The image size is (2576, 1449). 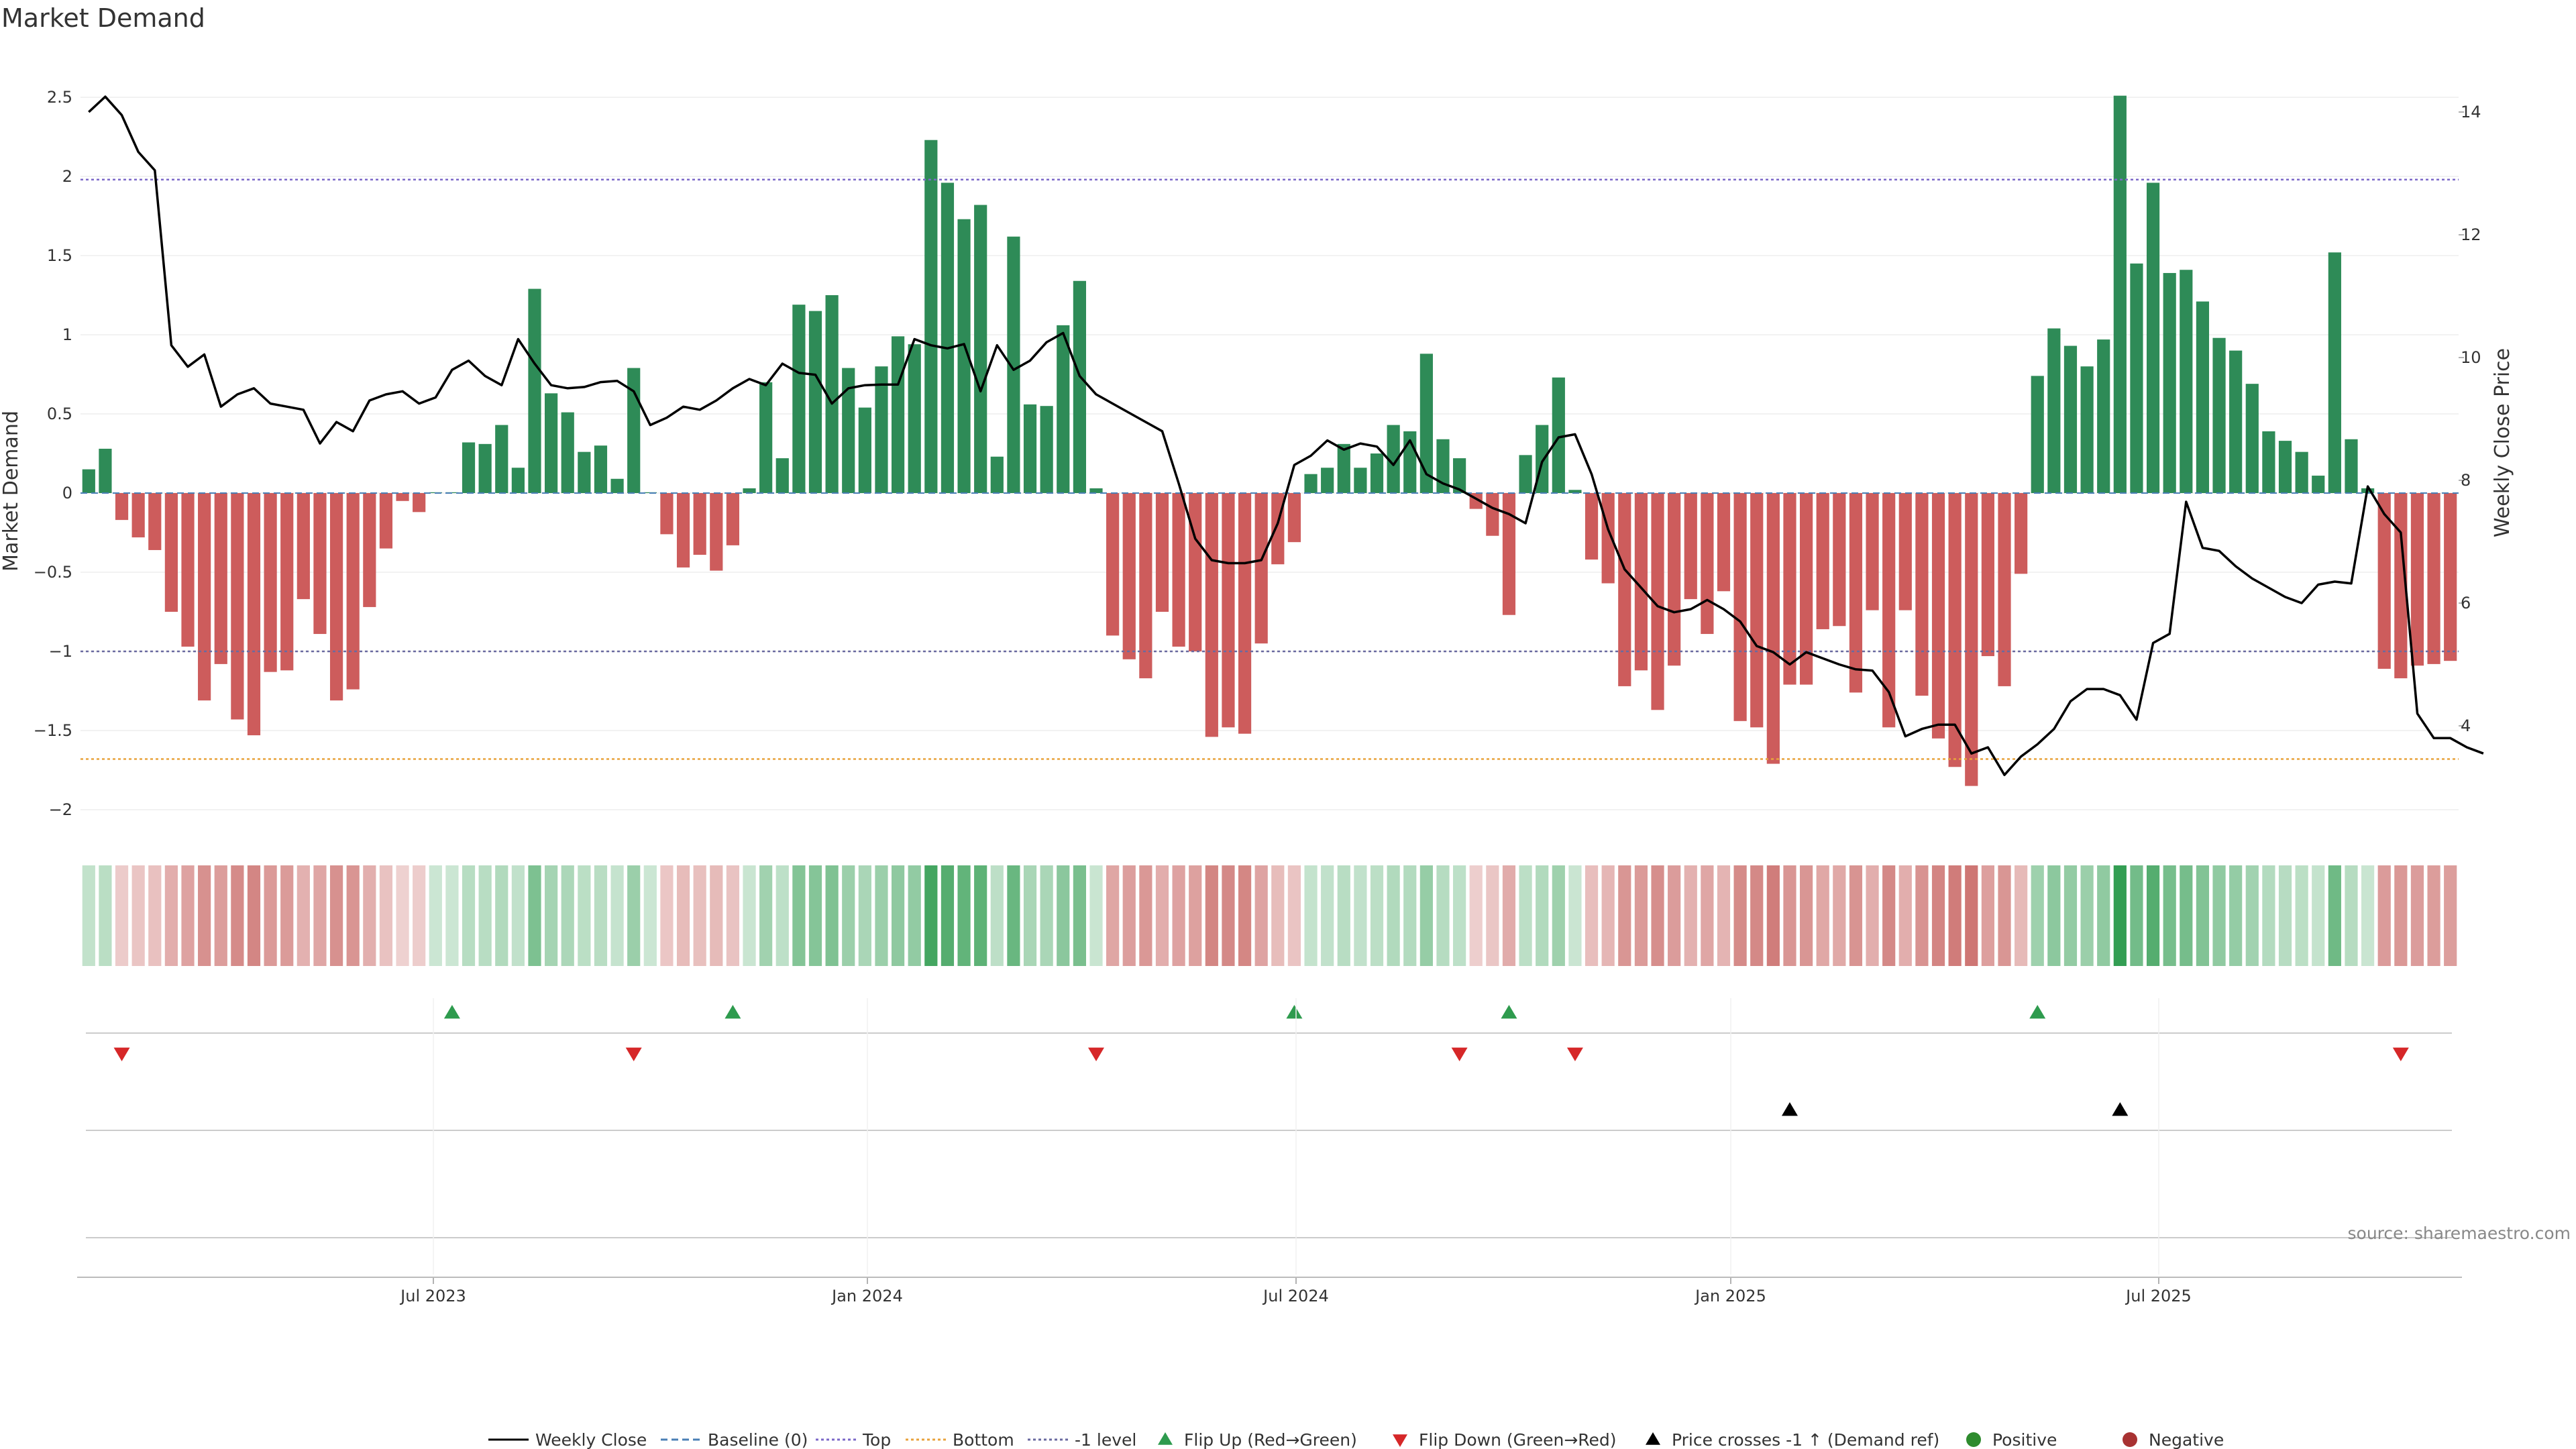 I want to click on legend-entry: Negative, so click(x=2173, y=1439).